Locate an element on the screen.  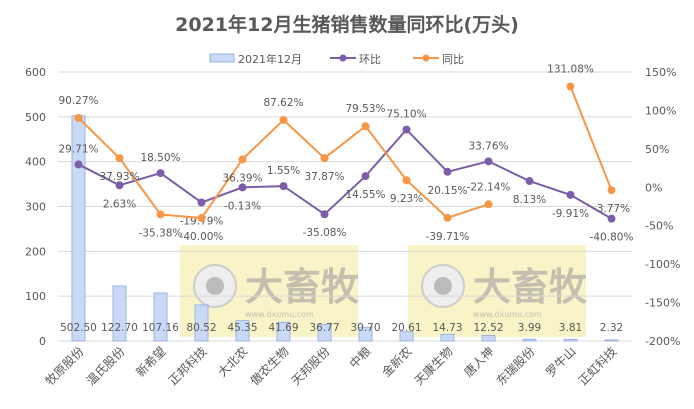
bar-data-label: 80.52 is located at coordinates (201, 328).